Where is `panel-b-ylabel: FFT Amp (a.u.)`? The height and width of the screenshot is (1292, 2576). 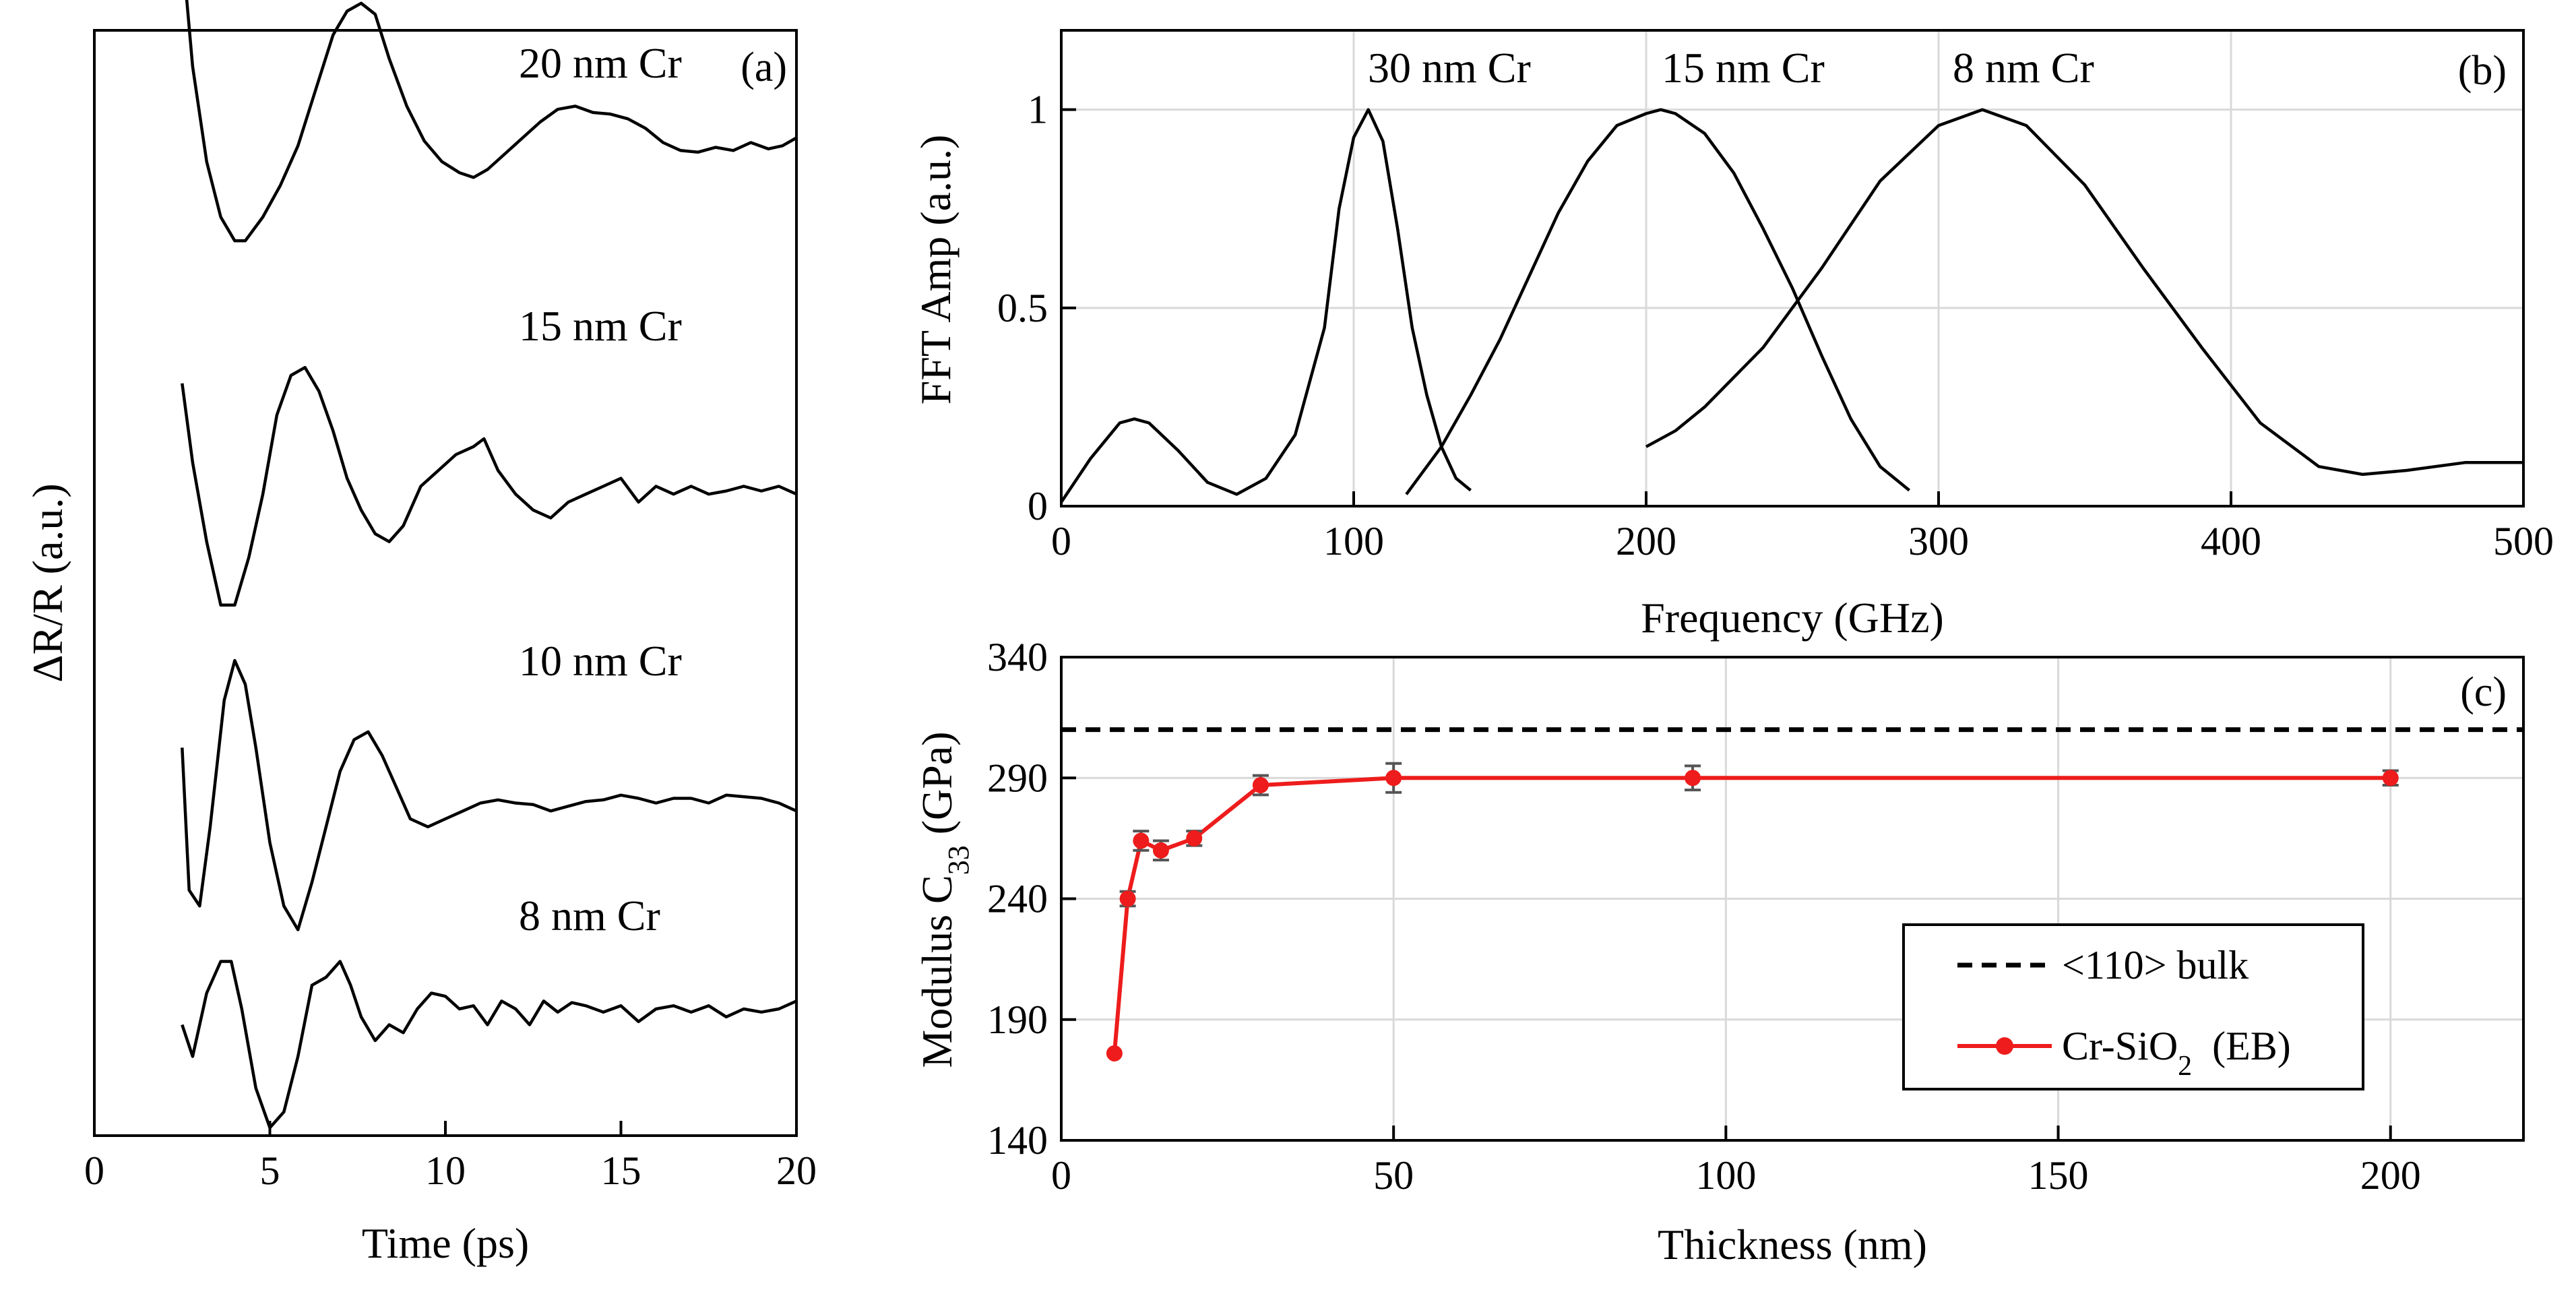 panel-b-ylabel: FFT Amp (a.u.) is located at coordinates (936, 270).